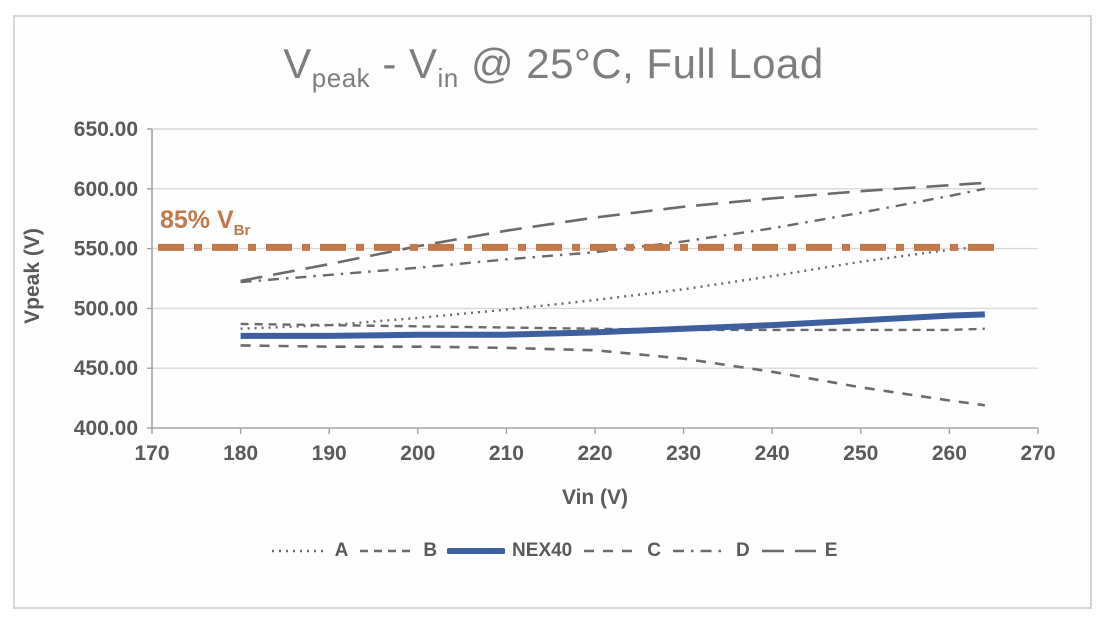 The height and width of the screenshot is (625, 1107). Describe the element at coordinates (341, 78) in the screenshot. I see `title-subscript-peak: peak` at that location.